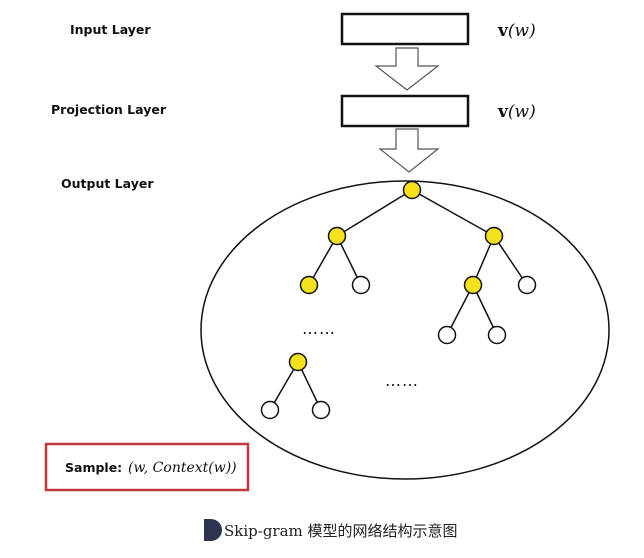 This screenshot has width=644, height=558. I want to click on input-layer-label: Input Layer, so click(110, 29).